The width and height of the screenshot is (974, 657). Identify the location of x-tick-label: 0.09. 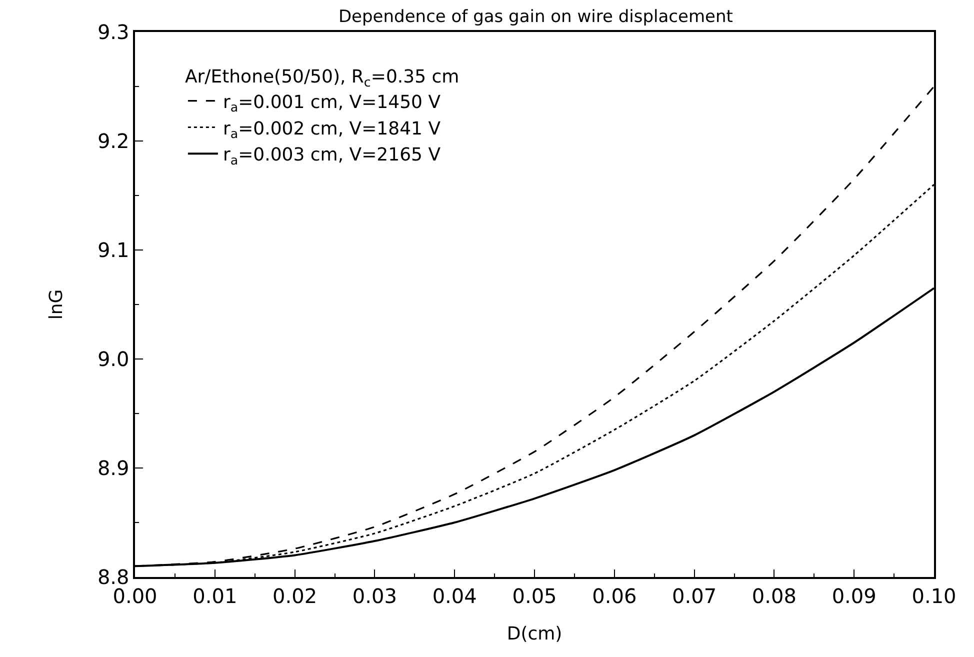
(854, 596).